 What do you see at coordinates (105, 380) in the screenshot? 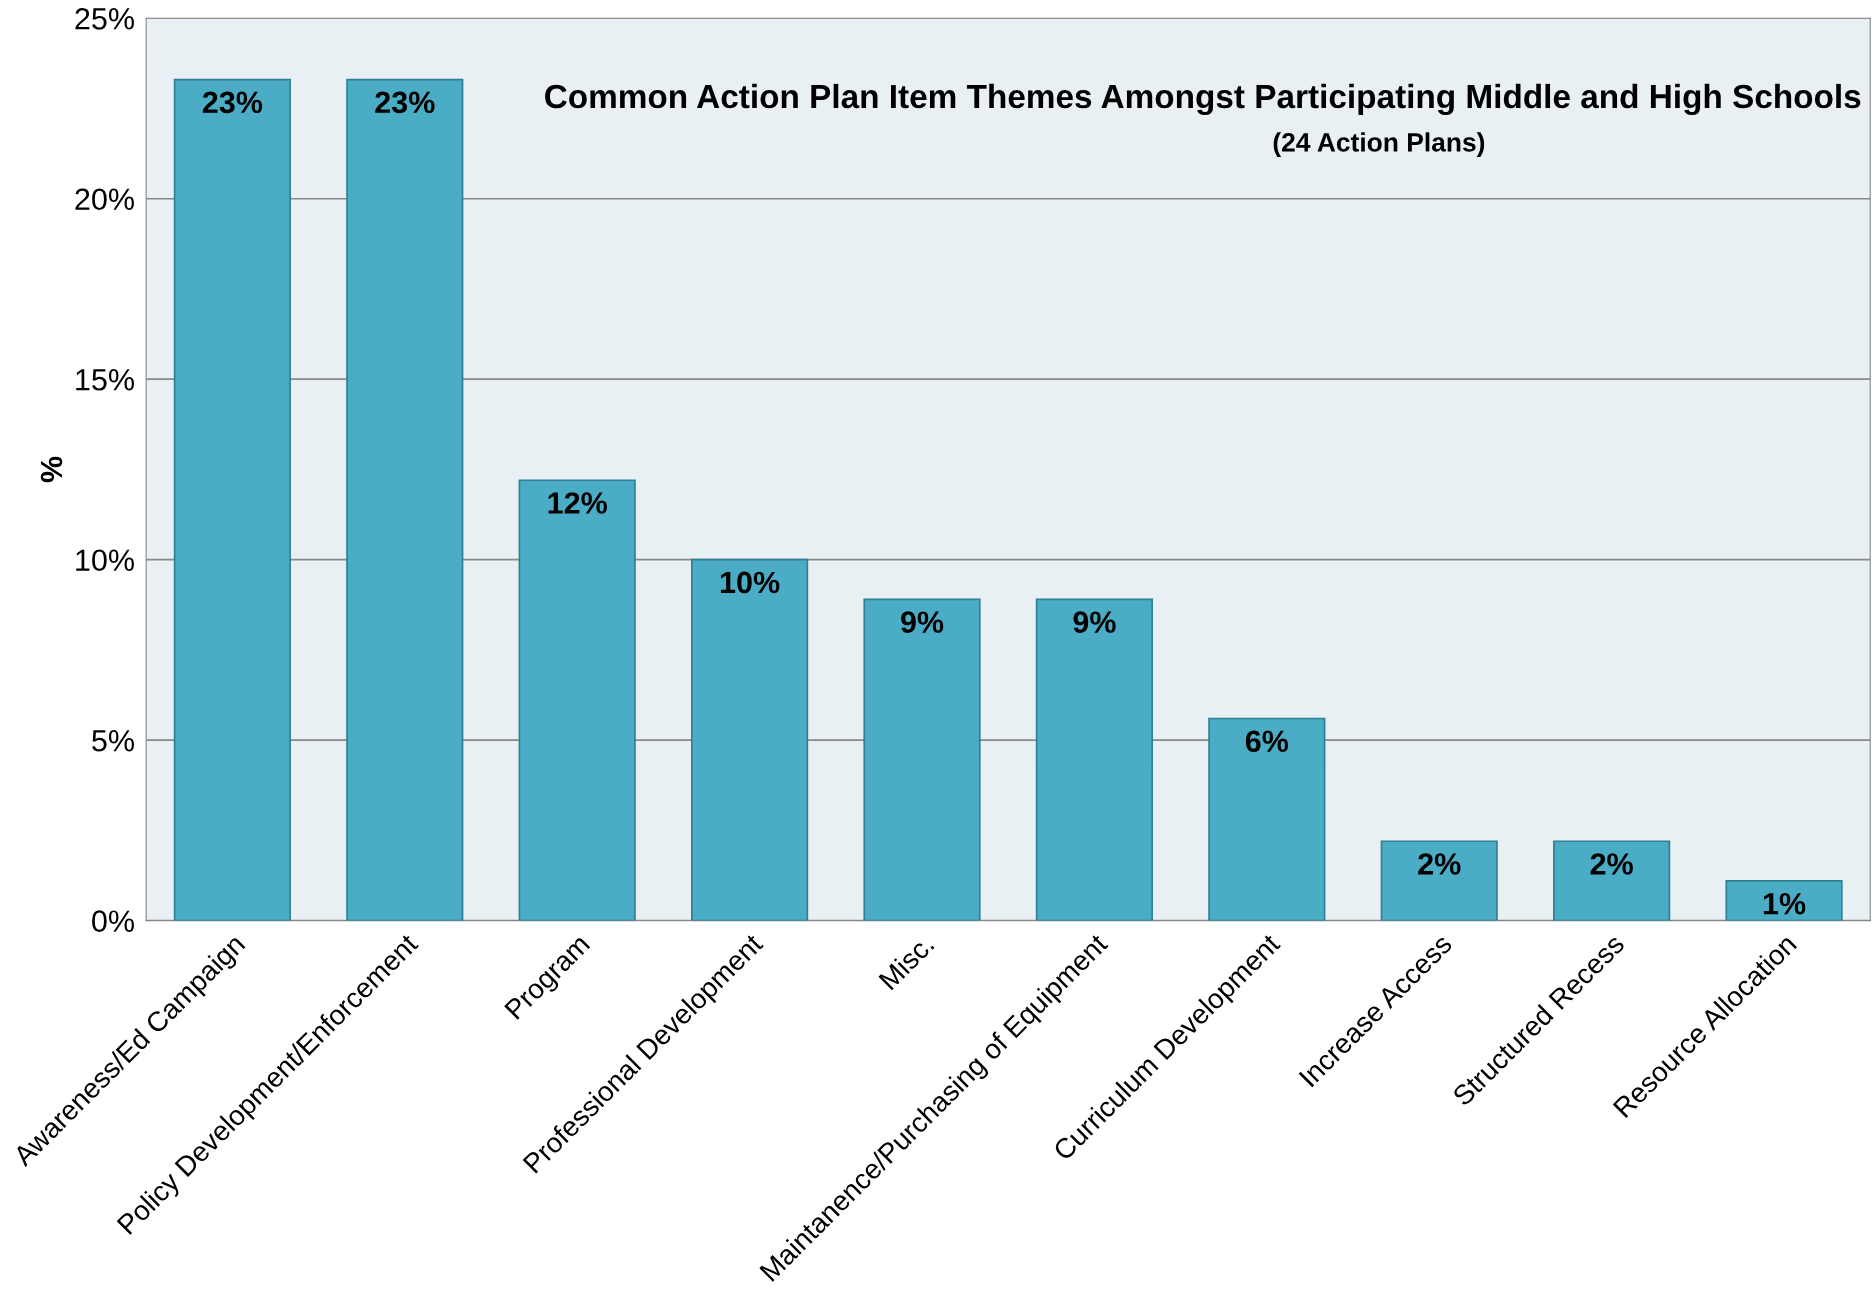
I see `y-tick-label: 15%` at bounding box center [105, 380].